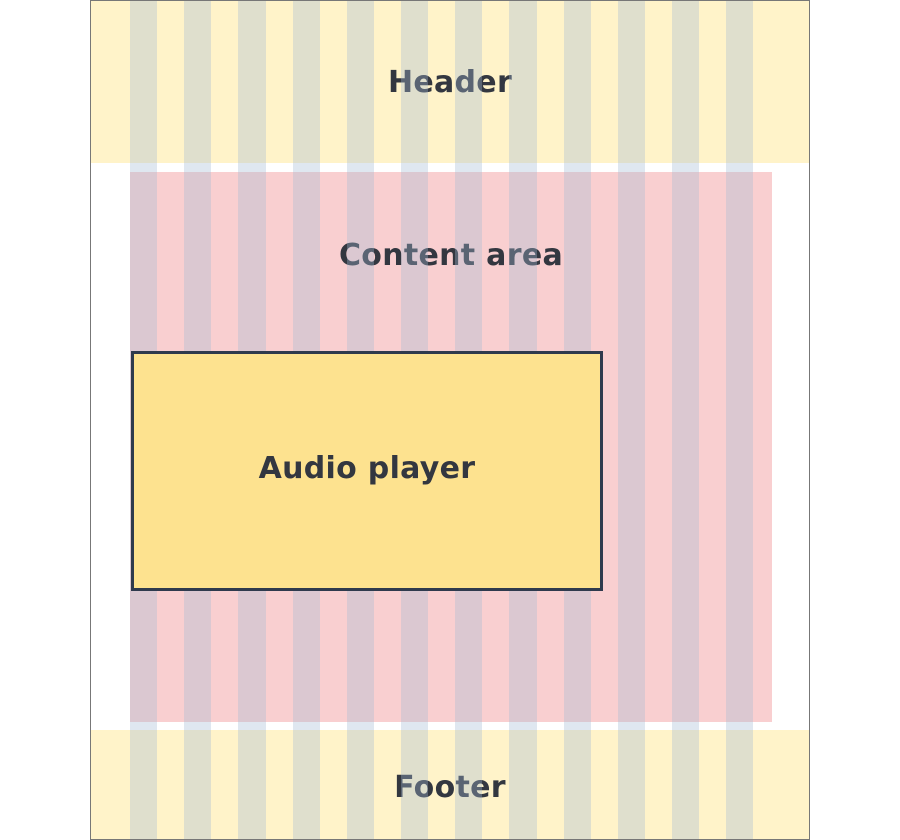  Describe the element at coordinates (367, 468) in the screenshot. I see `audio-player-label: Audio player` at that location.